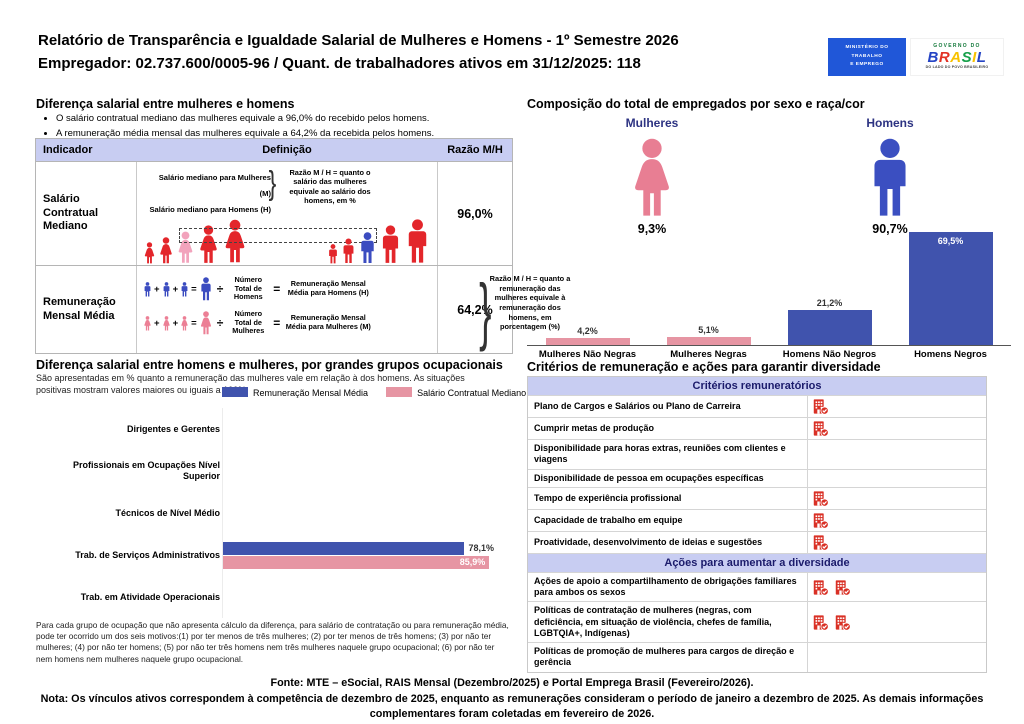 Image resolution: width=1024 pixels, height=724 pixels. I want to click on bar-slot: 5,1%, so click(708, 335).